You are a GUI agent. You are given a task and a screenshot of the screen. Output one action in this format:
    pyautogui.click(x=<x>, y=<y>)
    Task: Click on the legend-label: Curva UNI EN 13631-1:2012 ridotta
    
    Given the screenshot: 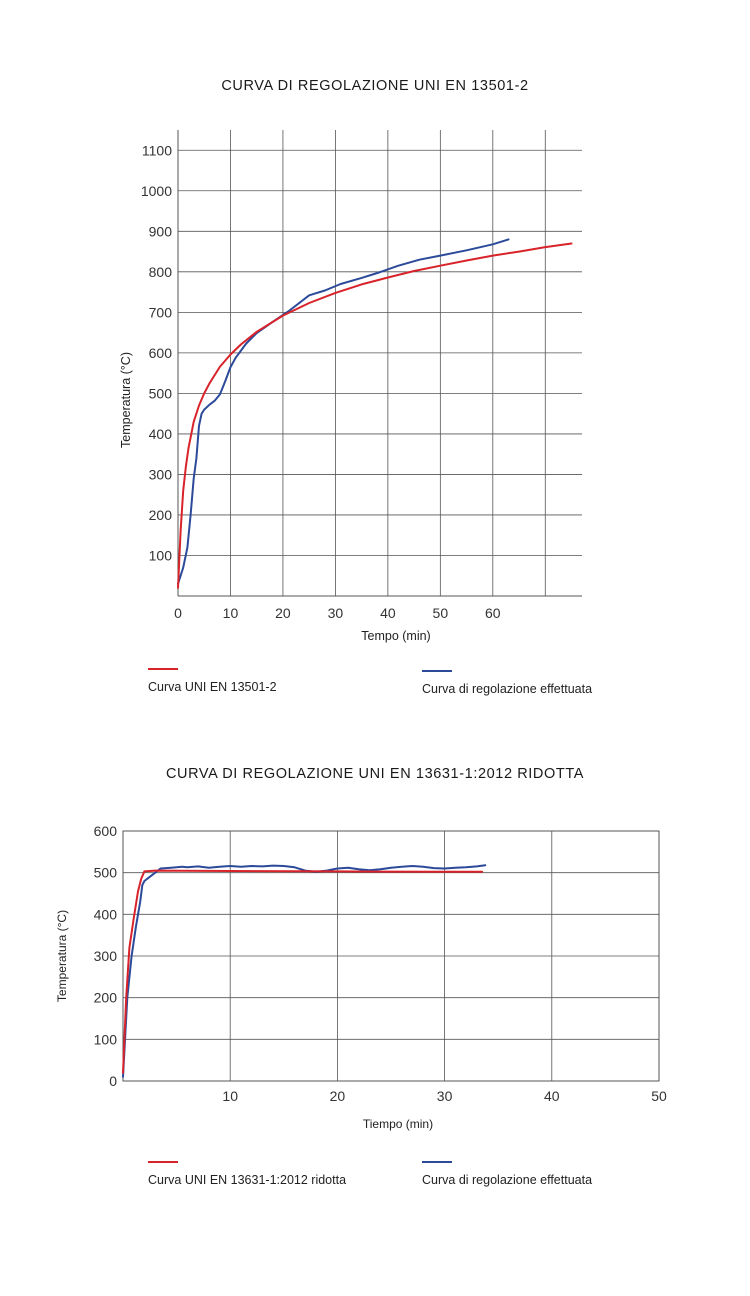 What is the action you would take?
    pyautogui.click(x=247, y=1180)
    